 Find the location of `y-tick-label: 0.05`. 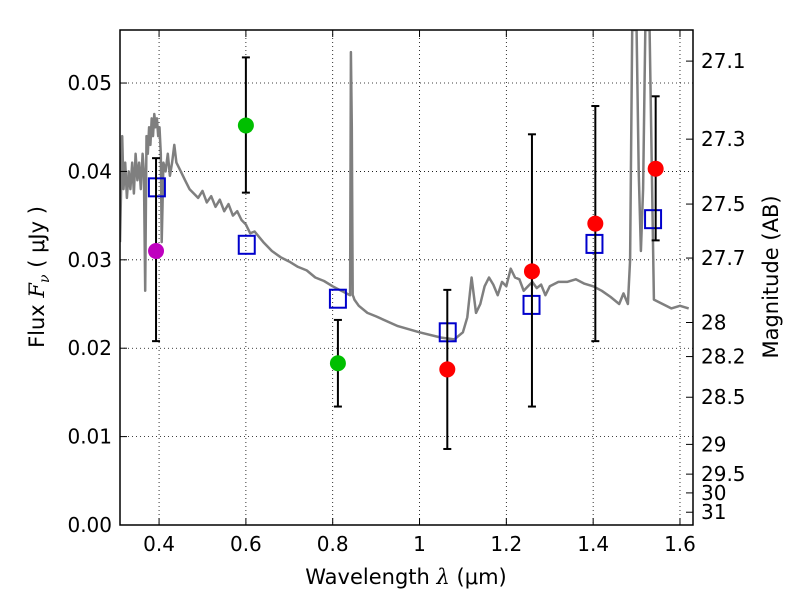

y-tick-label: 0.05 is located at coordinates (89, 83).